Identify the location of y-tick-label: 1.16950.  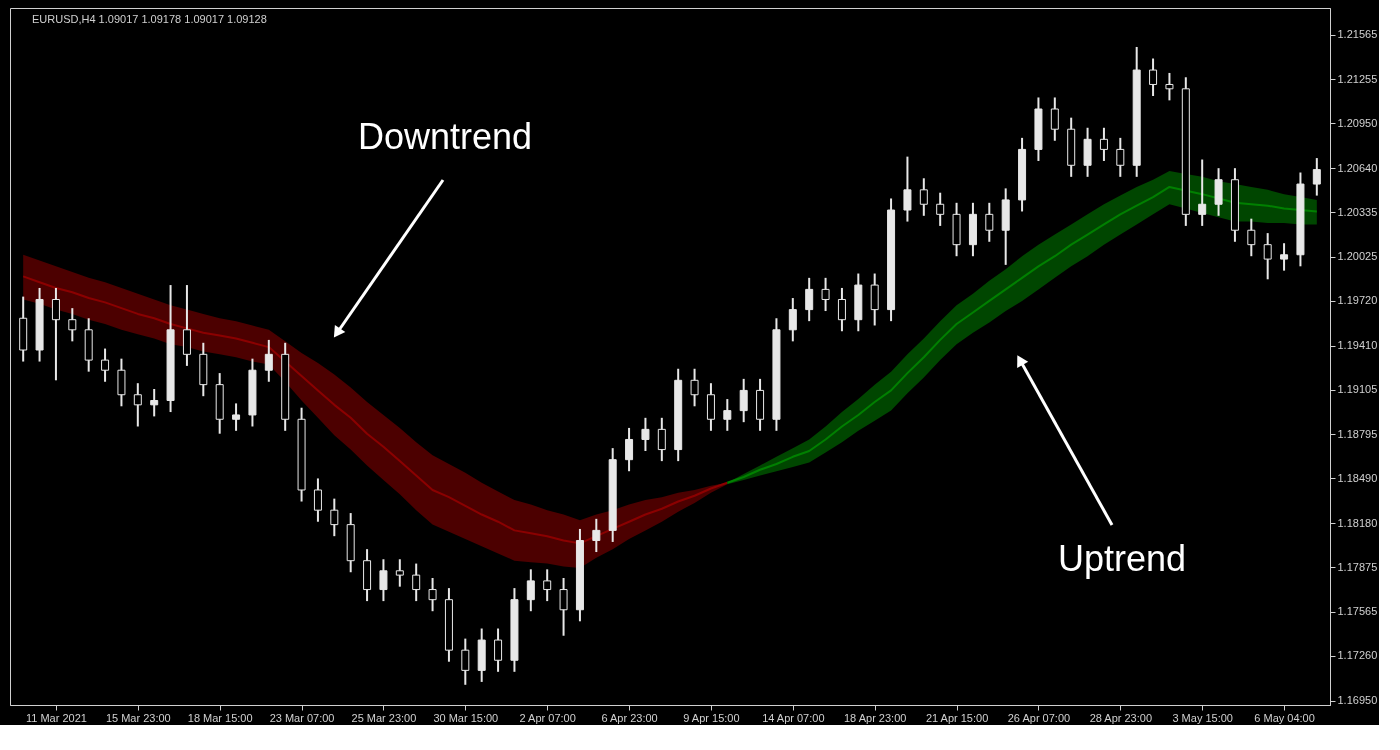
(1357, 700).